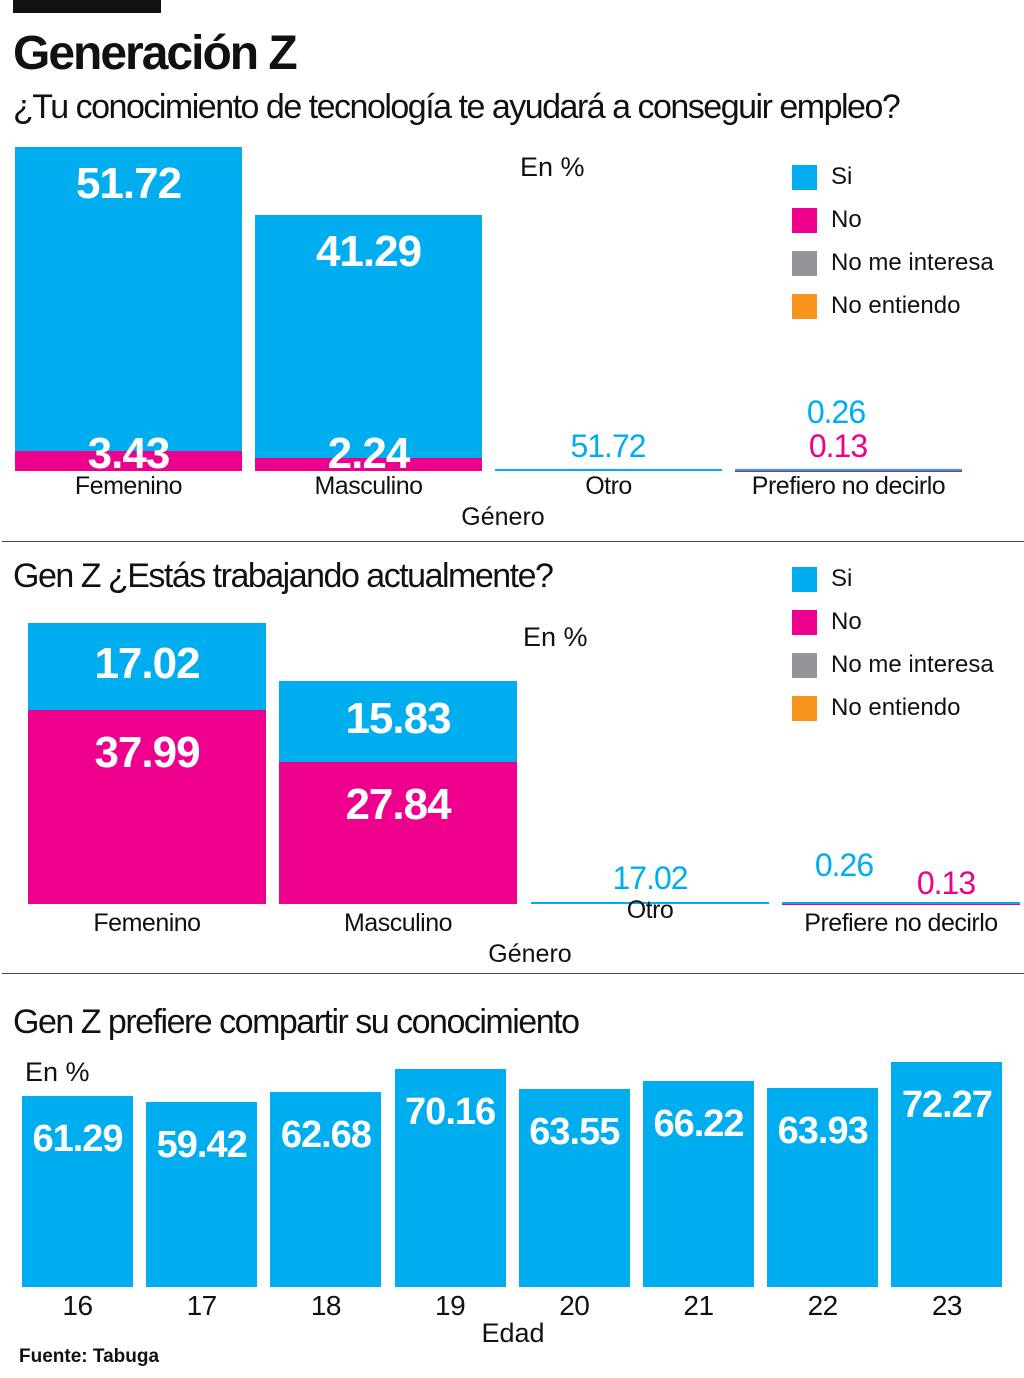 This screenshot has width=1024, height=1378. I want to click on category-label: 19, so click(450, 1305).